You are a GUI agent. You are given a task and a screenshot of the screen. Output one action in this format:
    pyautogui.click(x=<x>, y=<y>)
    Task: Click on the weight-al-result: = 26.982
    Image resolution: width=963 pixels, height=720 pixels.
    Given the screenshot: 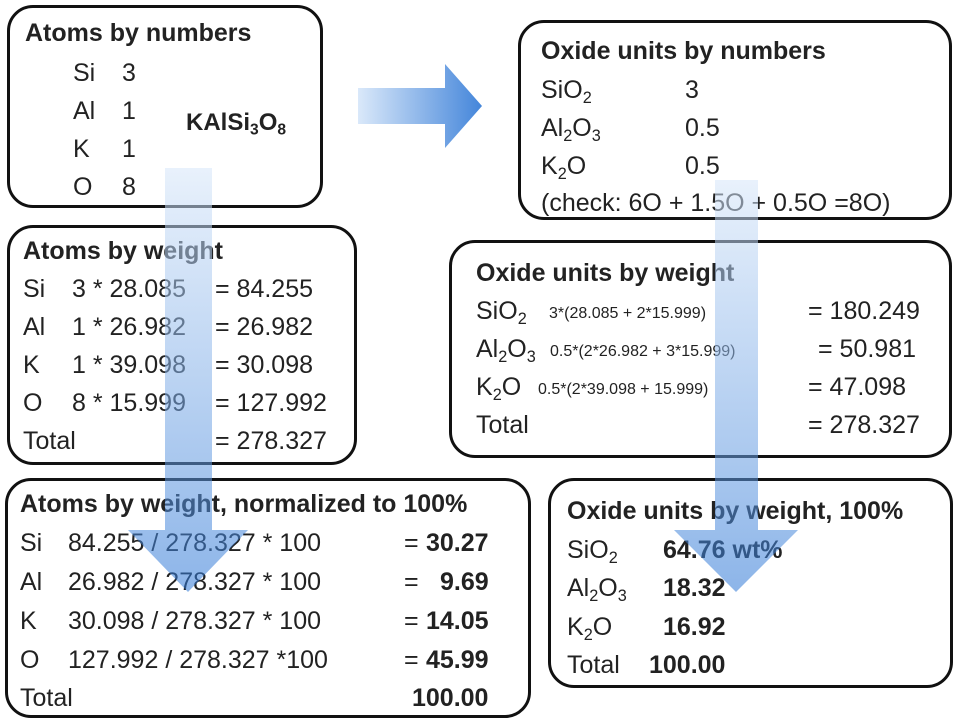 What is the action you would take?
    pyautogui.click(x=264, y=327)
    